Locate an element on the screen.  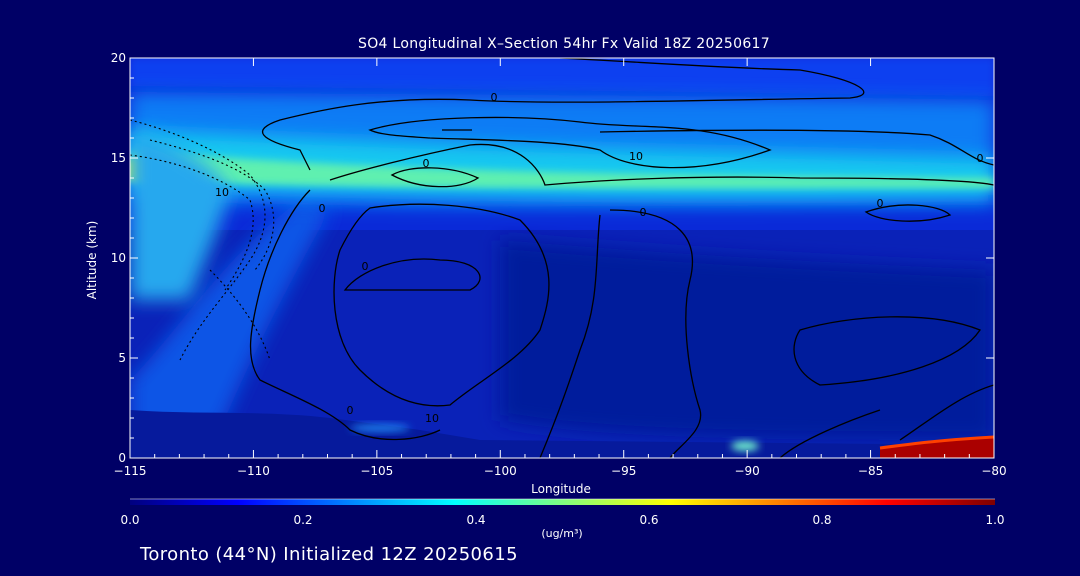
colorbar-tick-label: 0.6 is located at coordinates (648, 520).